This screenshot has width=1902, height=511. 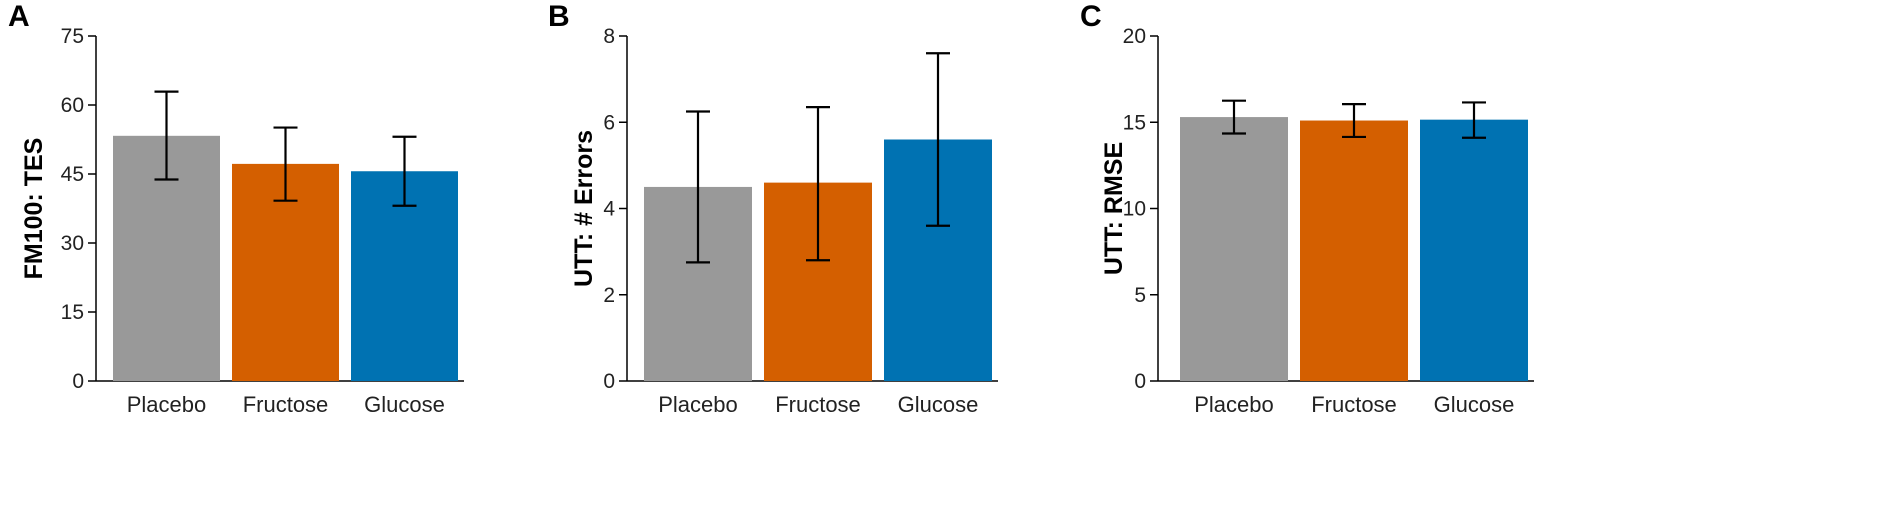 I want to click on y-tick-label-c: 5, so click(x=1140, y=295).